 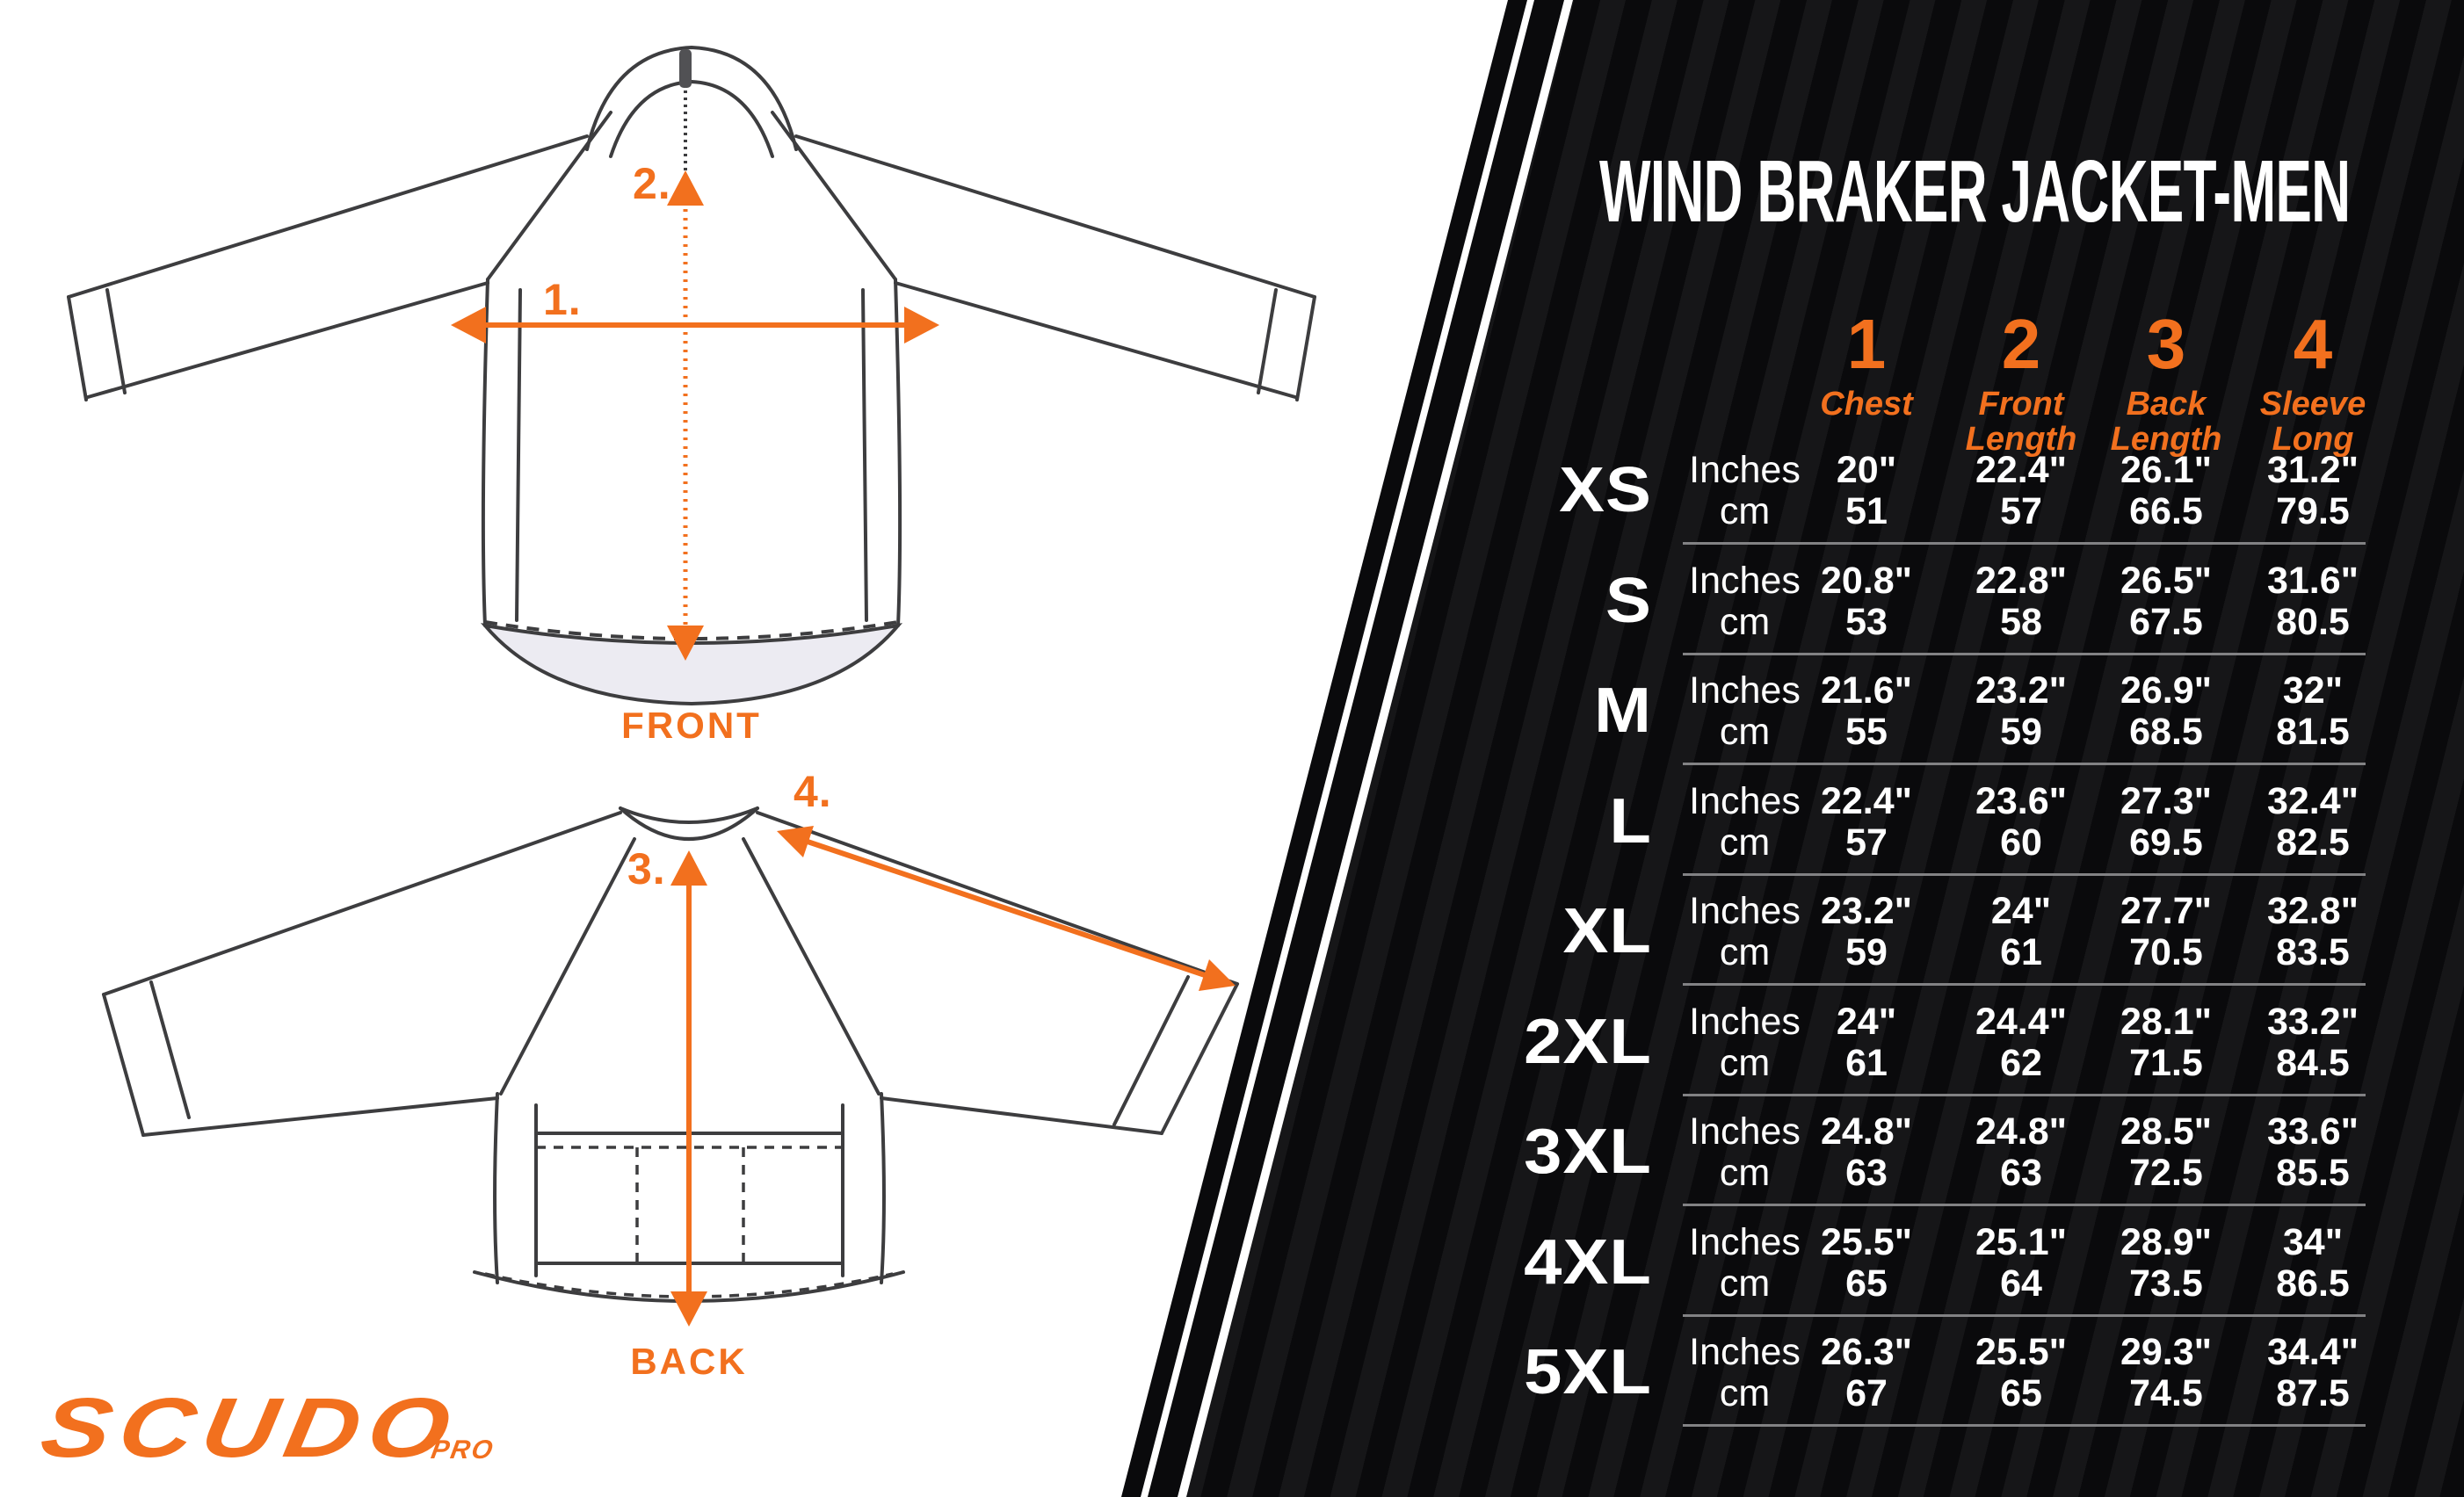 I want to click on inches-value: 20.8", so click(x=1866, y=580).